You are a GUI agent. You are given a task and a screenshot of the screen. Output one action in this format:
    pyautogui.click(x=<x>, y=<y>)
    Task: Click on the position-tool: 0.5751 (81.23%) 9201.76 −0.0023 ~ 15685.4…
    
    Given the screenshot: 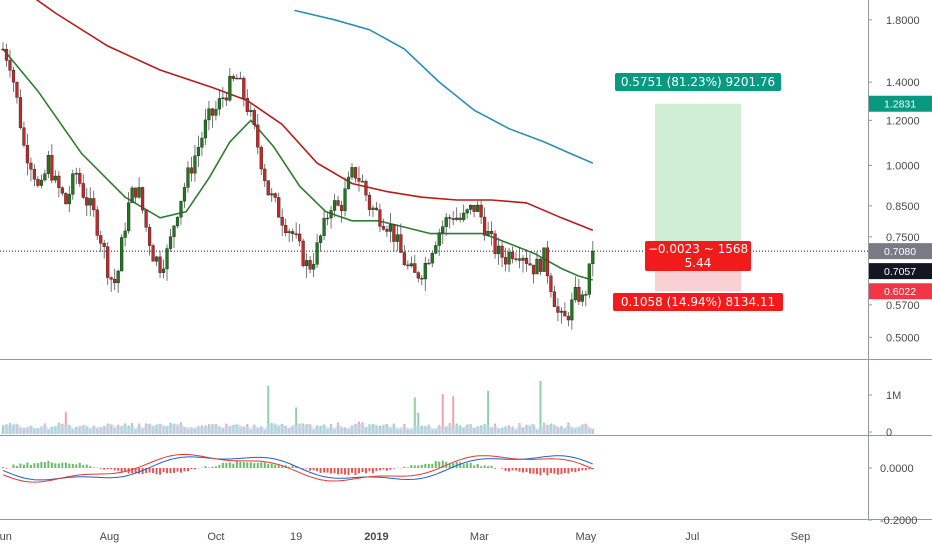 What is the action you would take?
    pyautogui.click(x=698, y=192)
    